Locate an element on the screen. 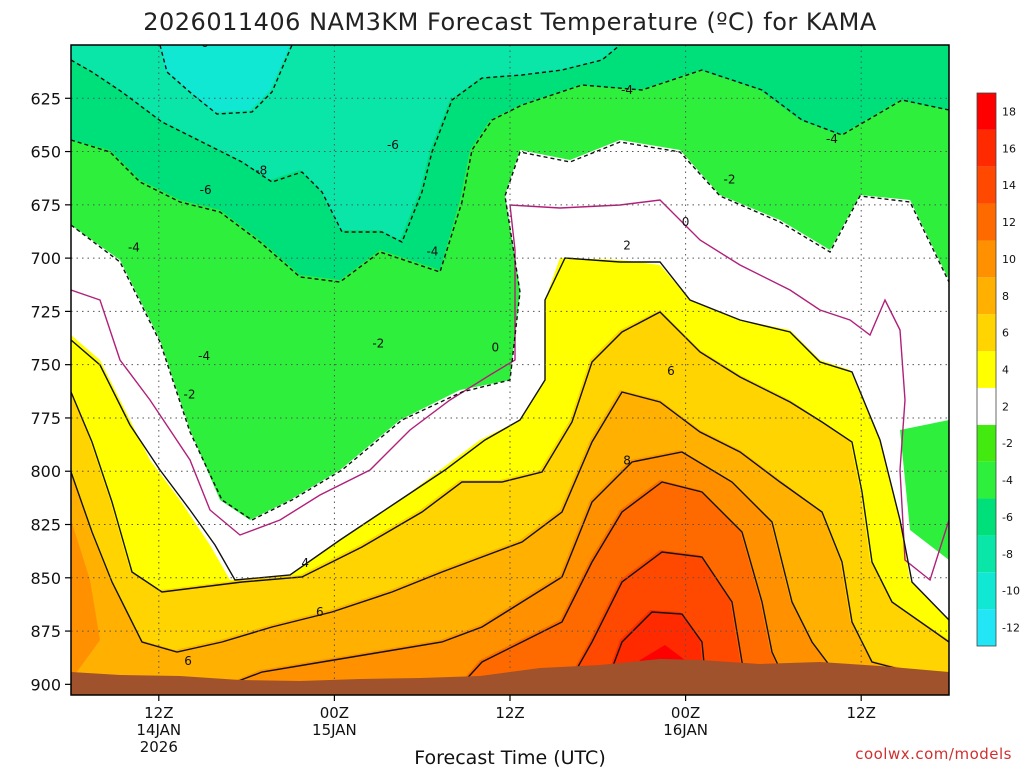 This screenshot has width=1024, height=768. contour-minus6 is located at coordinates (346, 144).